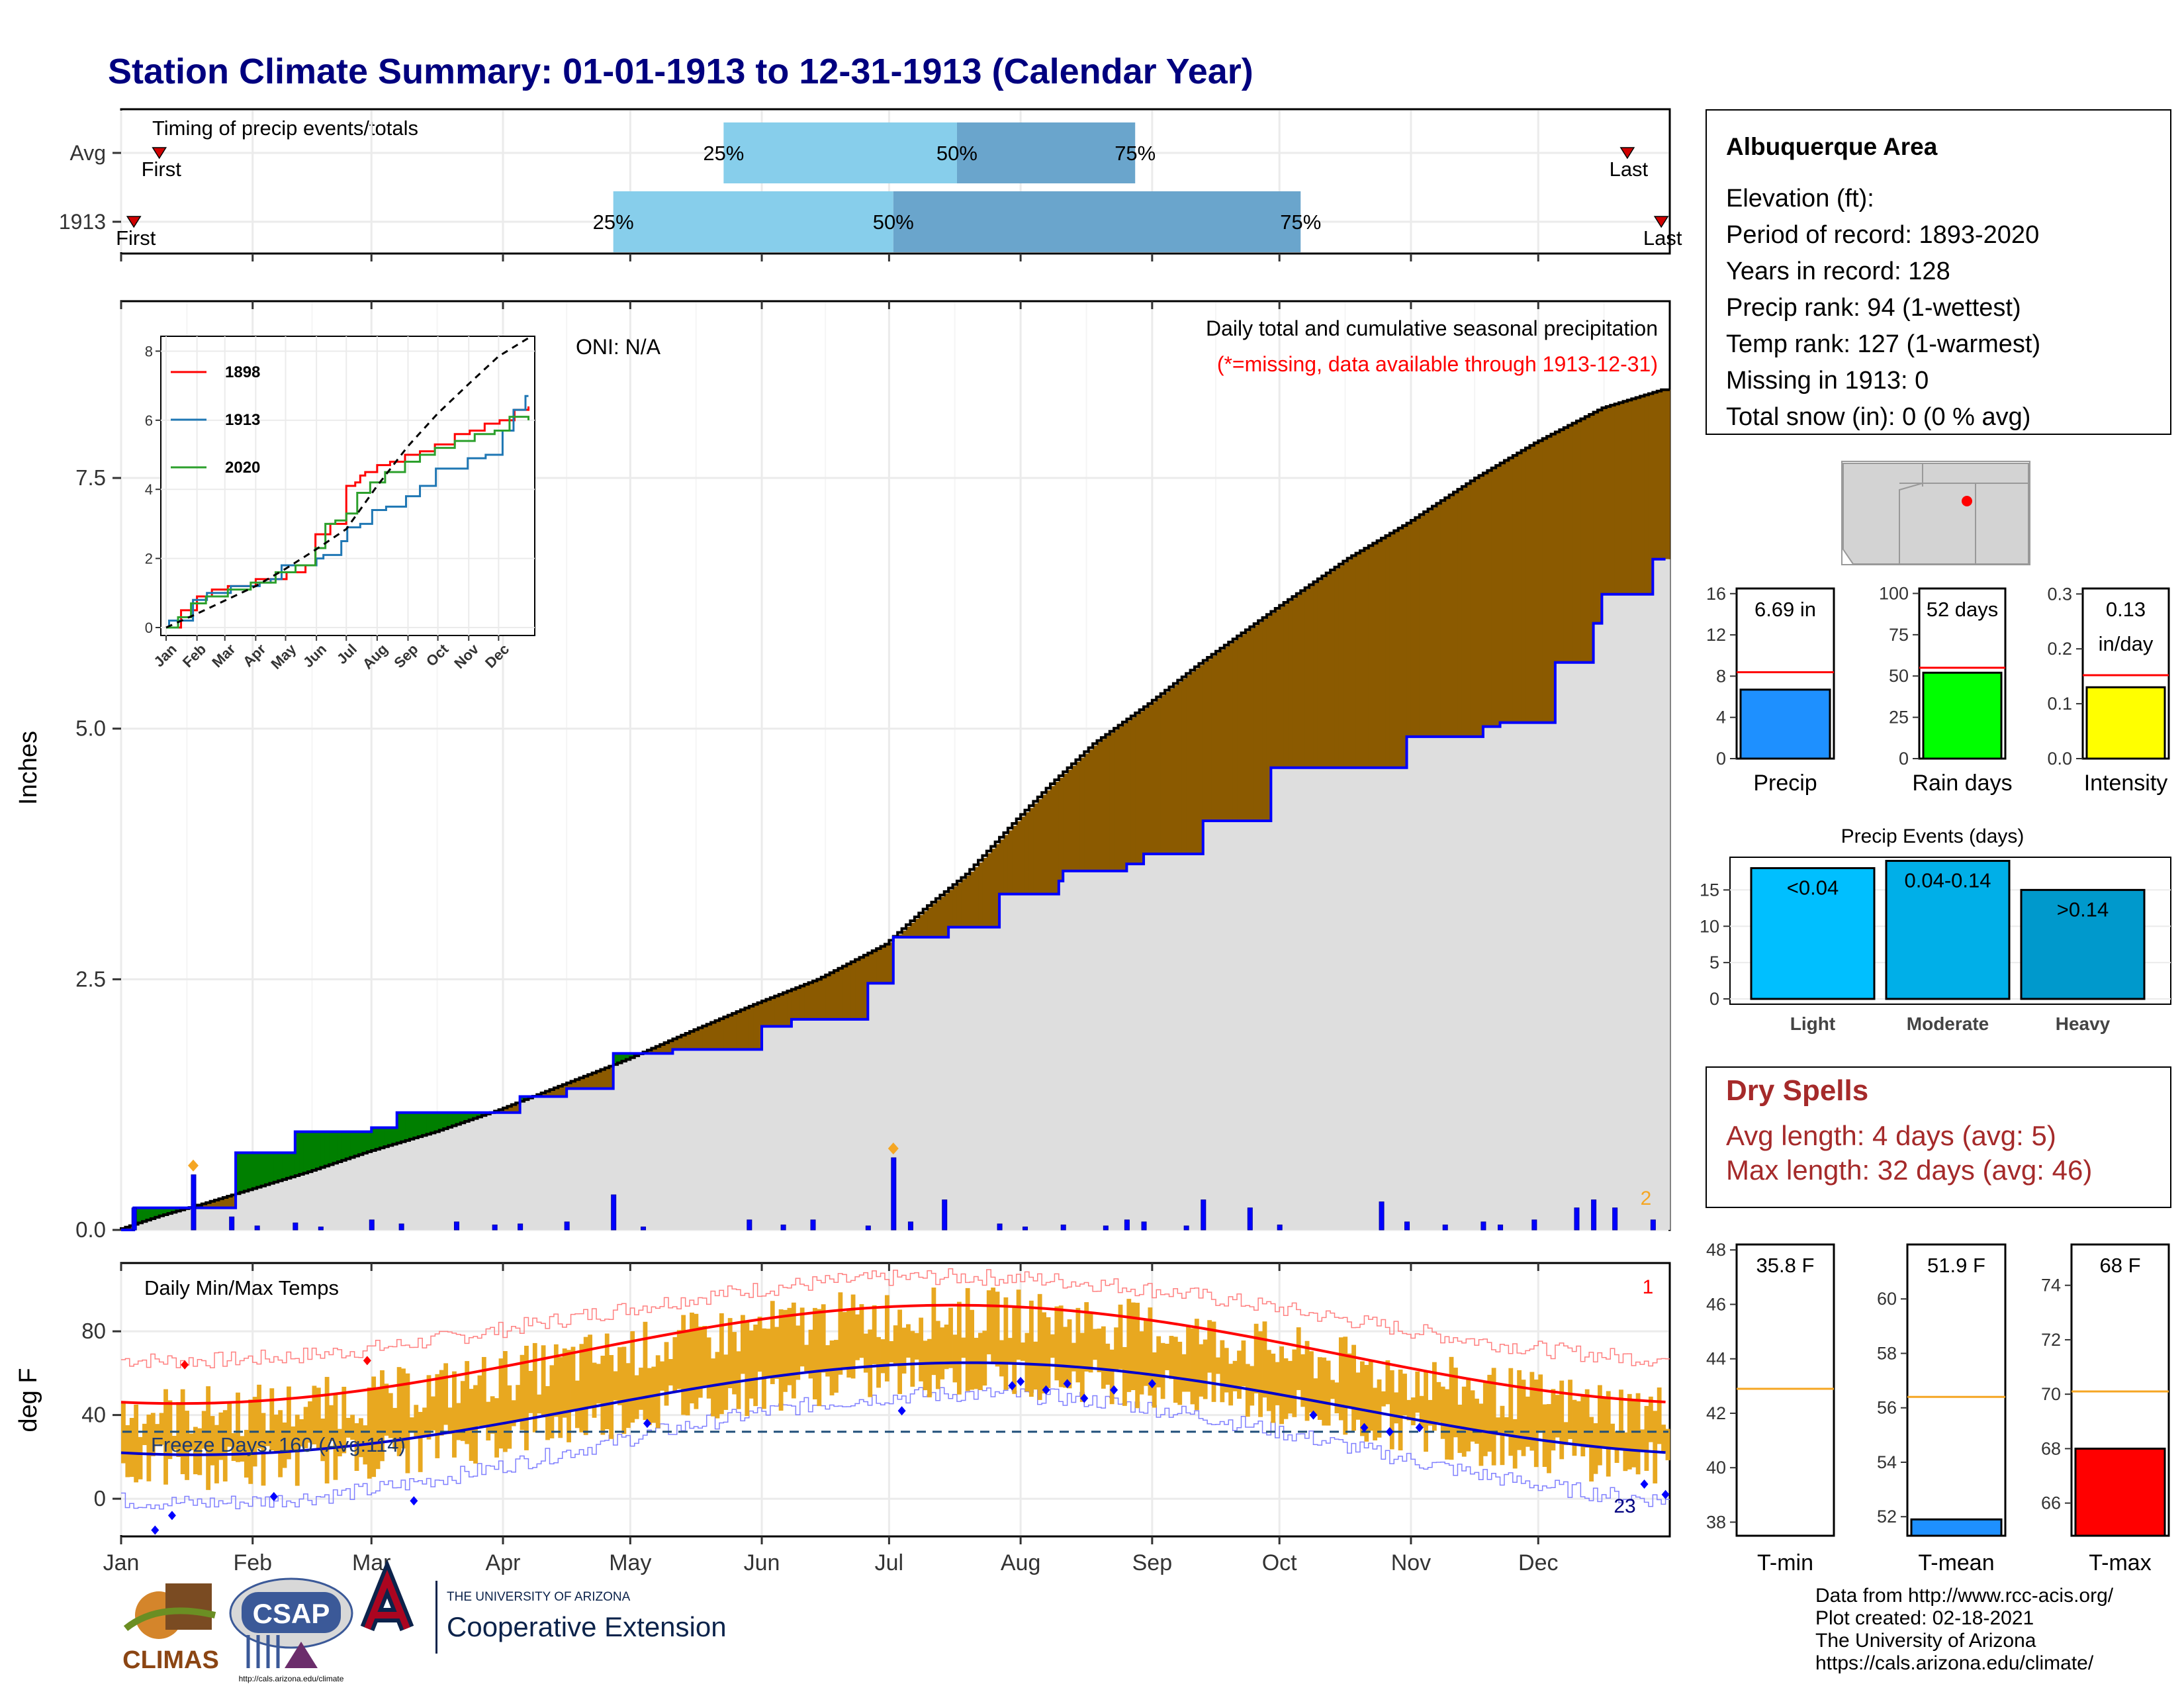 This screenshot has height=1688, width=2184. Describe the element at coordinates (1649, 1287) in the screenshot. I see `temp-max-count: 1` at that location.